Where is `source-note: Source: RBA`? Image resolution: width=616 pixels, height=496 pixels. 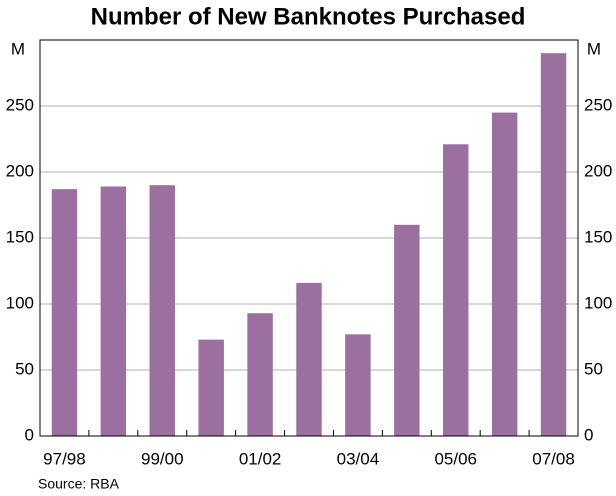 source-note: Source: RBA is located at coordinates (79, 484).